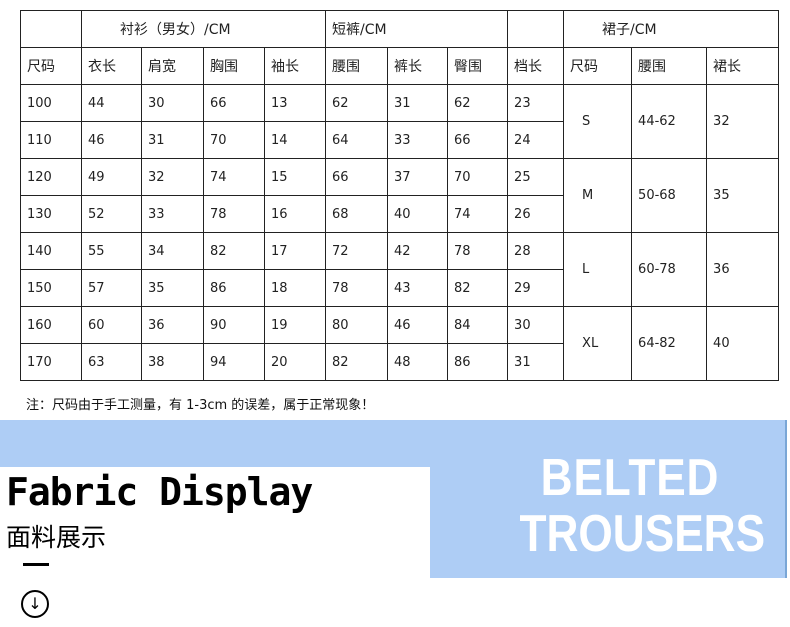 Image resolution: width=790 pixels, height=627 pixels. Describe the element at coordinates (786, 499) in the screenshot. I see `banner-edge` at that location.